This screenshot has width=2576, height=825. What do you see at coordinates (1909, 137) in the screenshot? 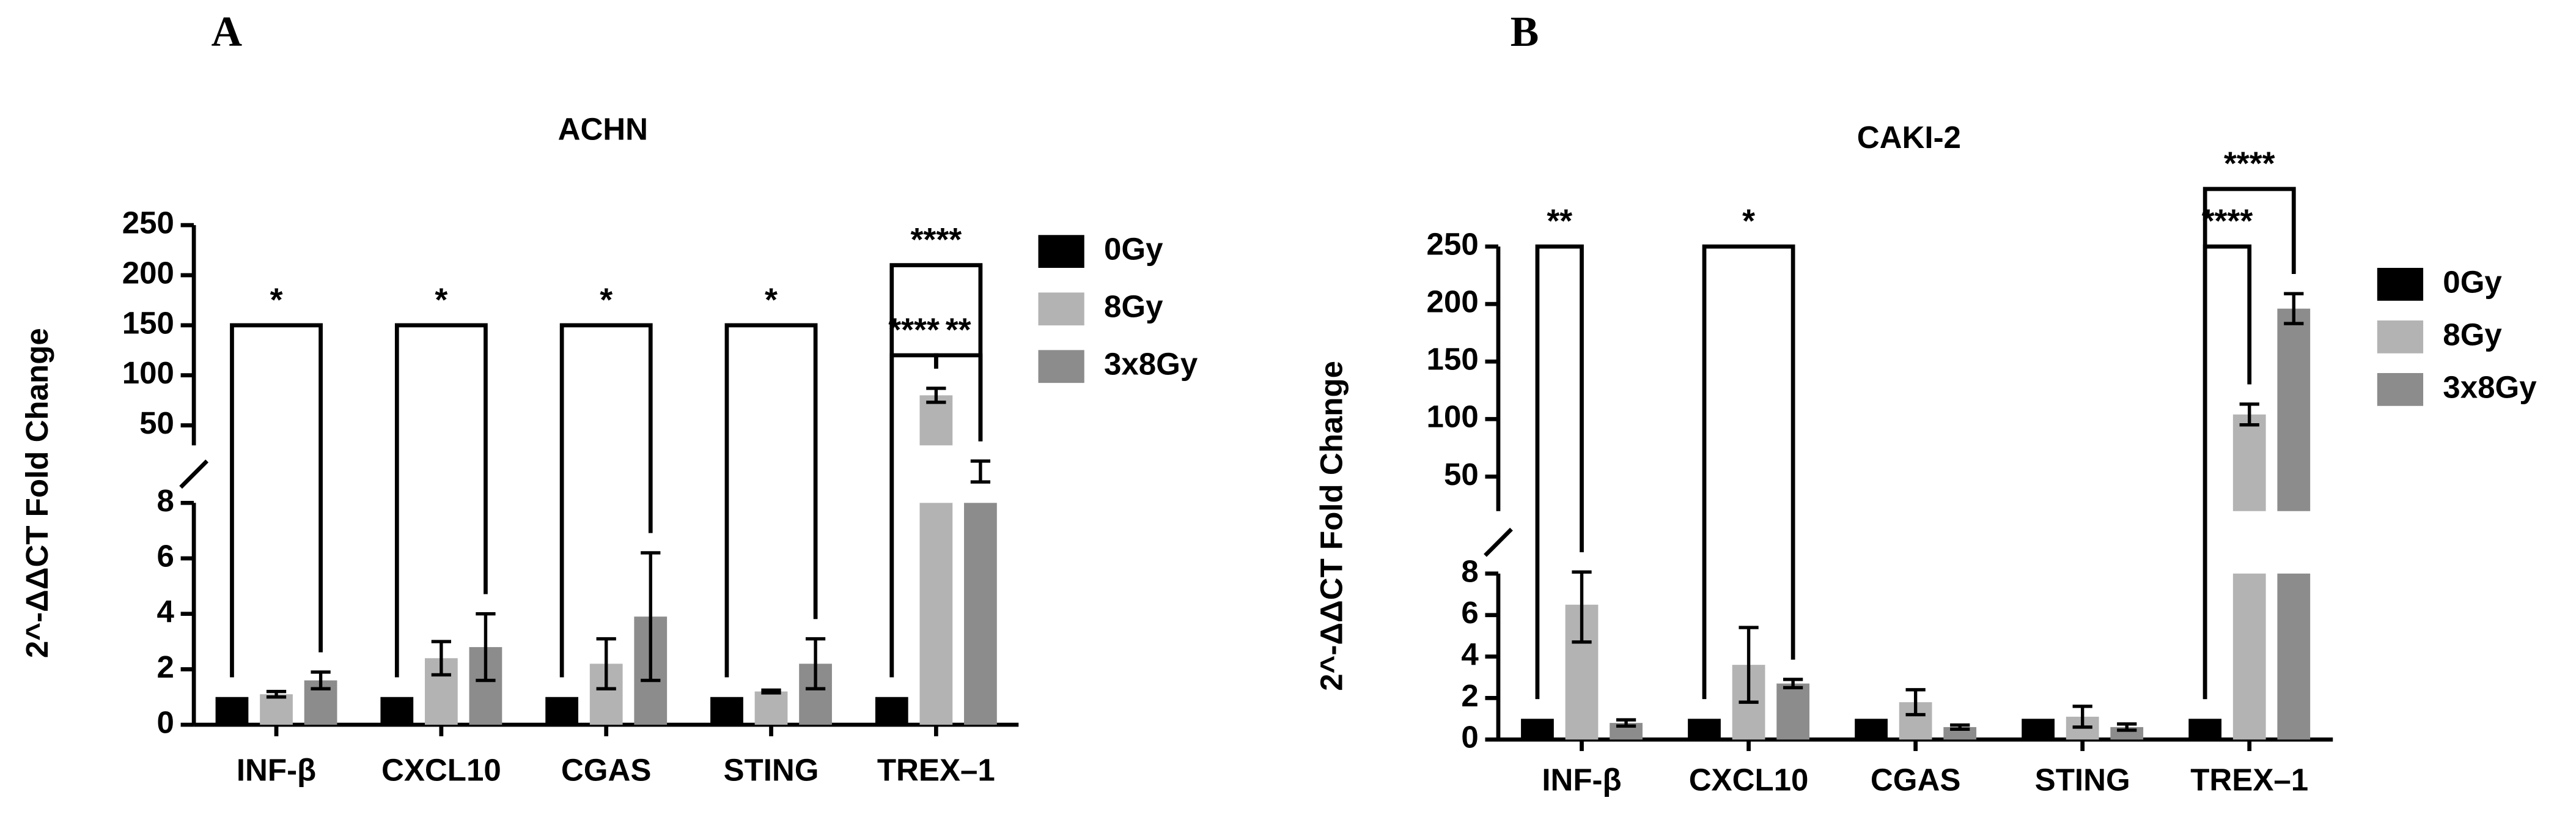
I see `chart-title: CAKI-2` at bounding box center [1909, 137].